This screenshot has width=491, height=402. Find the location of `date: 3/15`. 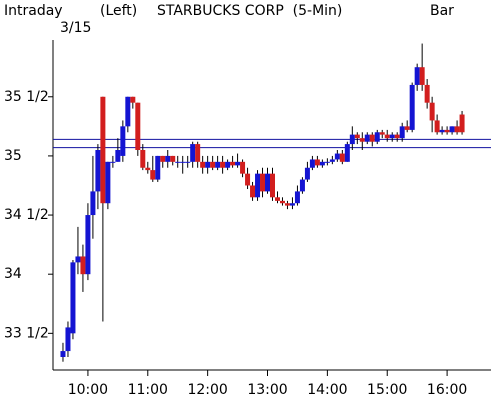

date: 3/15 is located at coordinates (75, 28).